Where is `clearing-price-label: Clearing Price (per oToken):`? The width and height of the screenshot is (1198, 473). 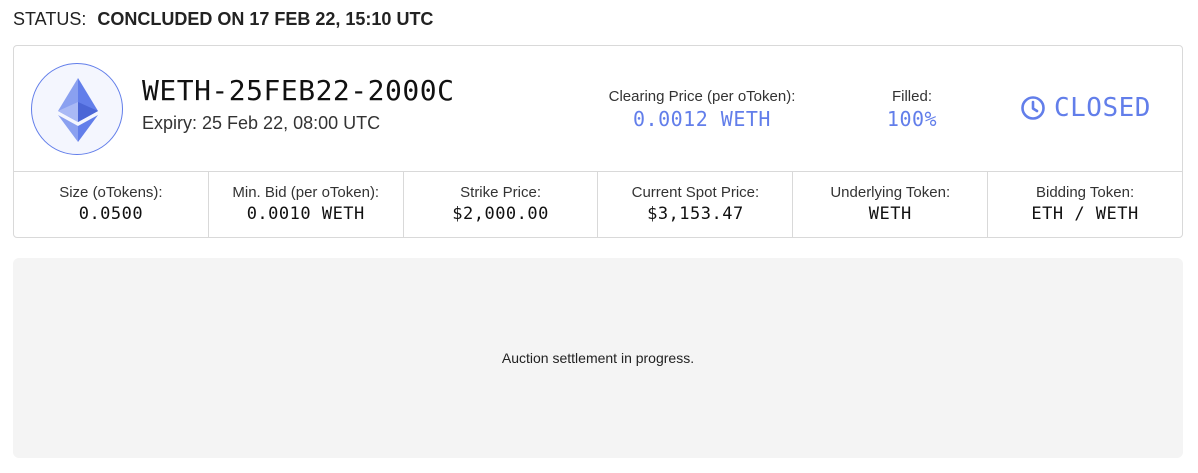
clearing-price-label: Clearing Price (per oToken): is located at coordinates (702, 96).